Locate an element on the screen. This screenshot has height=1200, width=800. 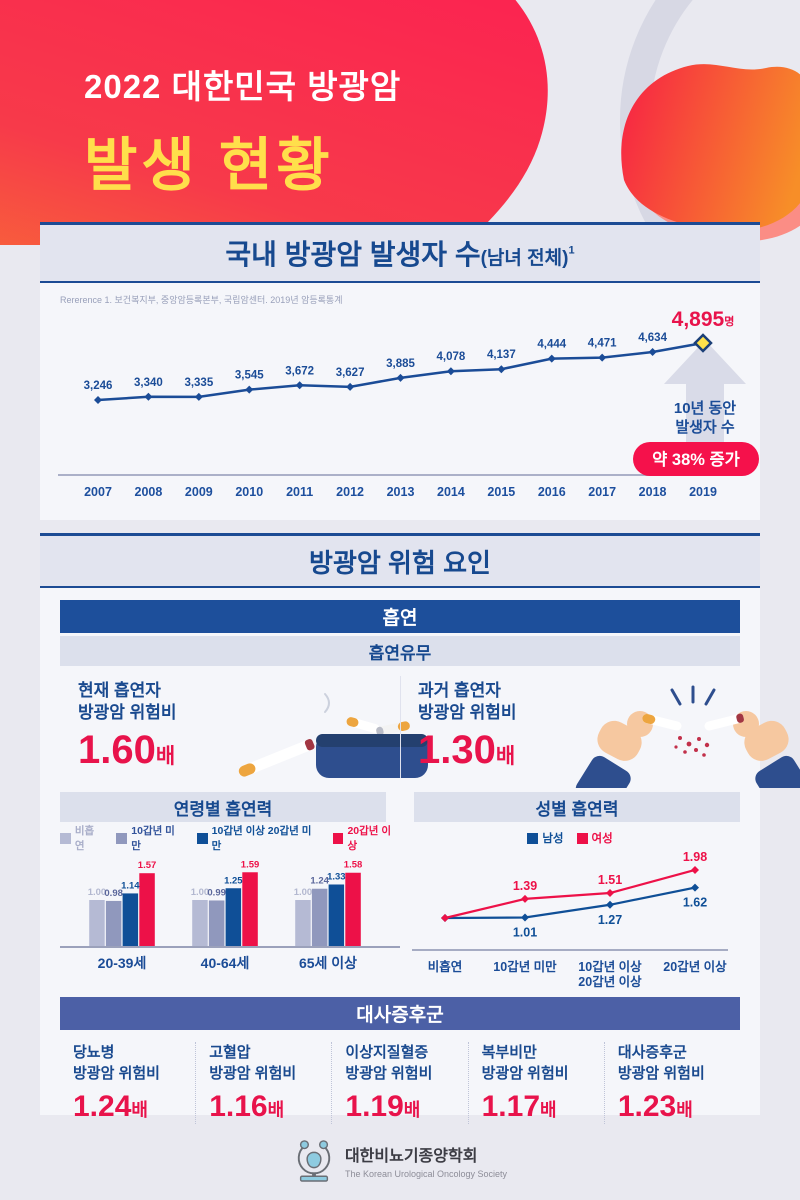
svg-text: 1.01 is located at coordinates (525, 933).